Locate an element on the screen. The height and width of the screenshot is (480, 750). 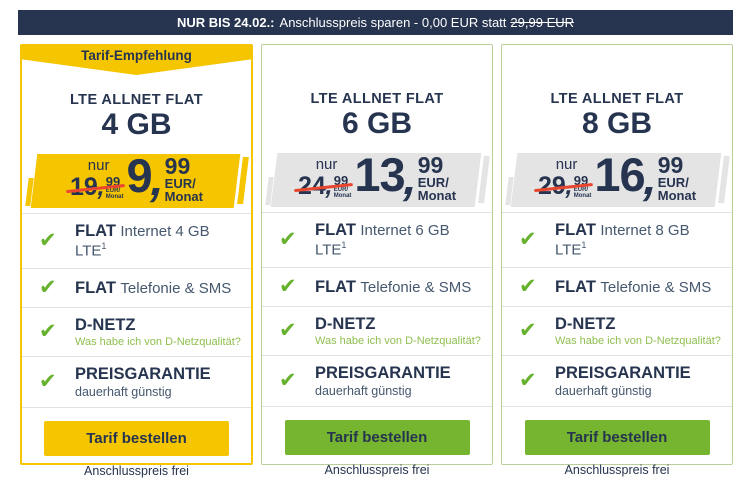
feature-row-internet: ✔ FLAT Internet 6 GB LTE1 is located at coordinates (377, 239).